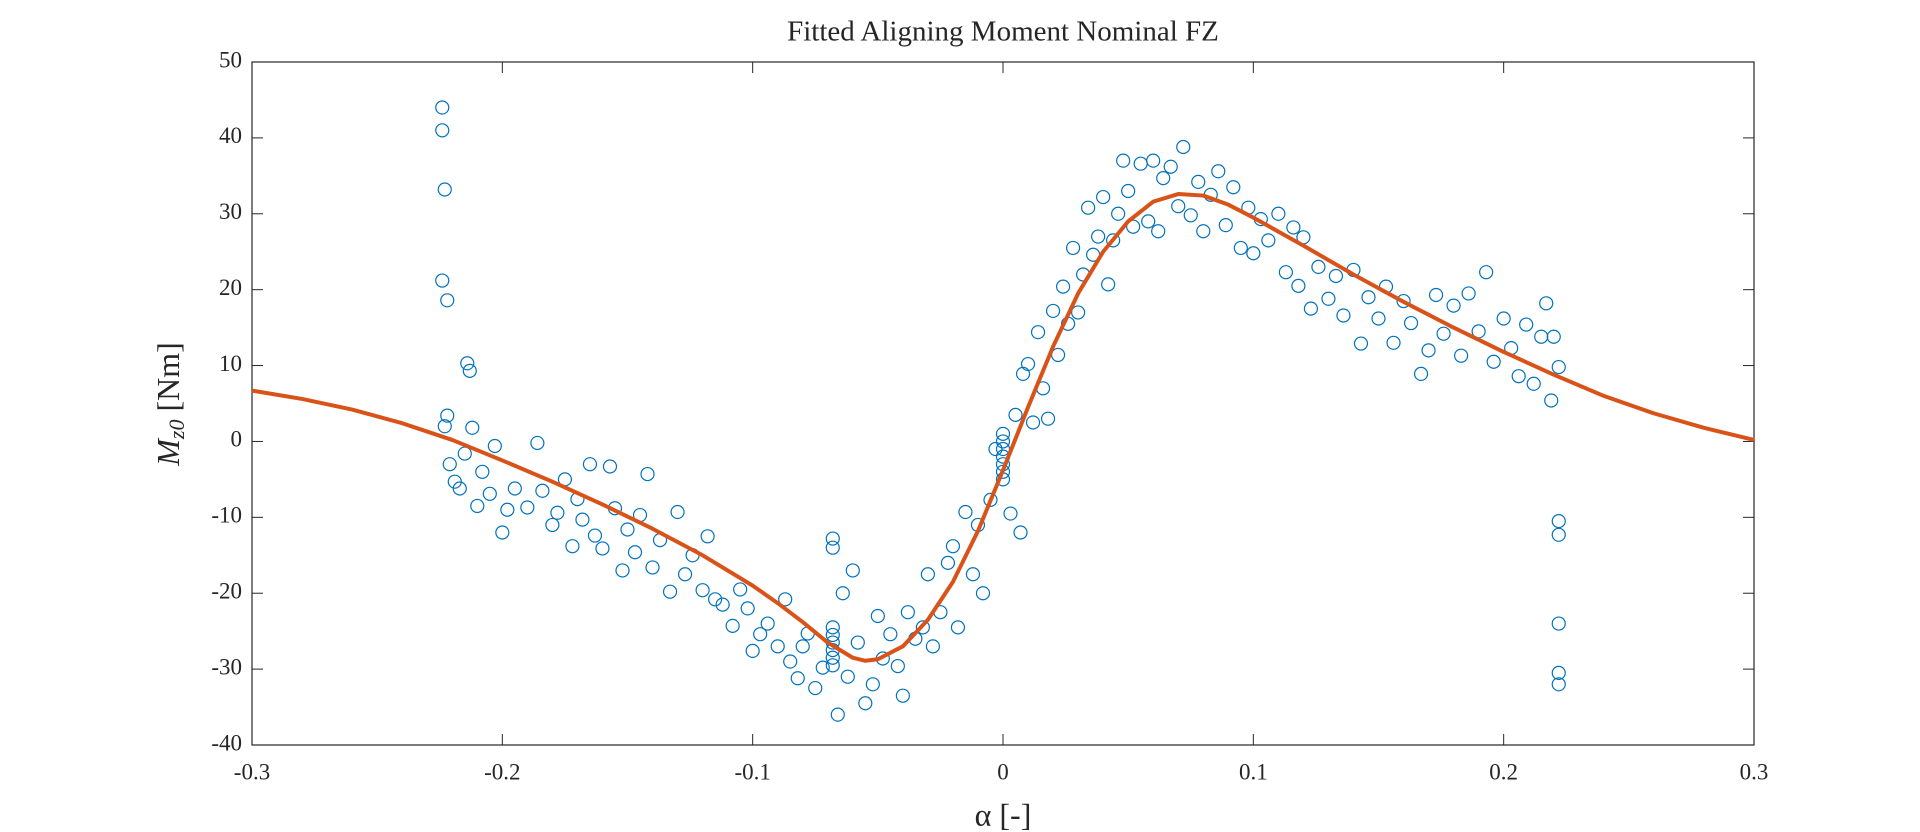  What do you see at coordinates (237, 439) in the screenshot?
I see `y-tick-label: 0` at bounding box center [237, 439].